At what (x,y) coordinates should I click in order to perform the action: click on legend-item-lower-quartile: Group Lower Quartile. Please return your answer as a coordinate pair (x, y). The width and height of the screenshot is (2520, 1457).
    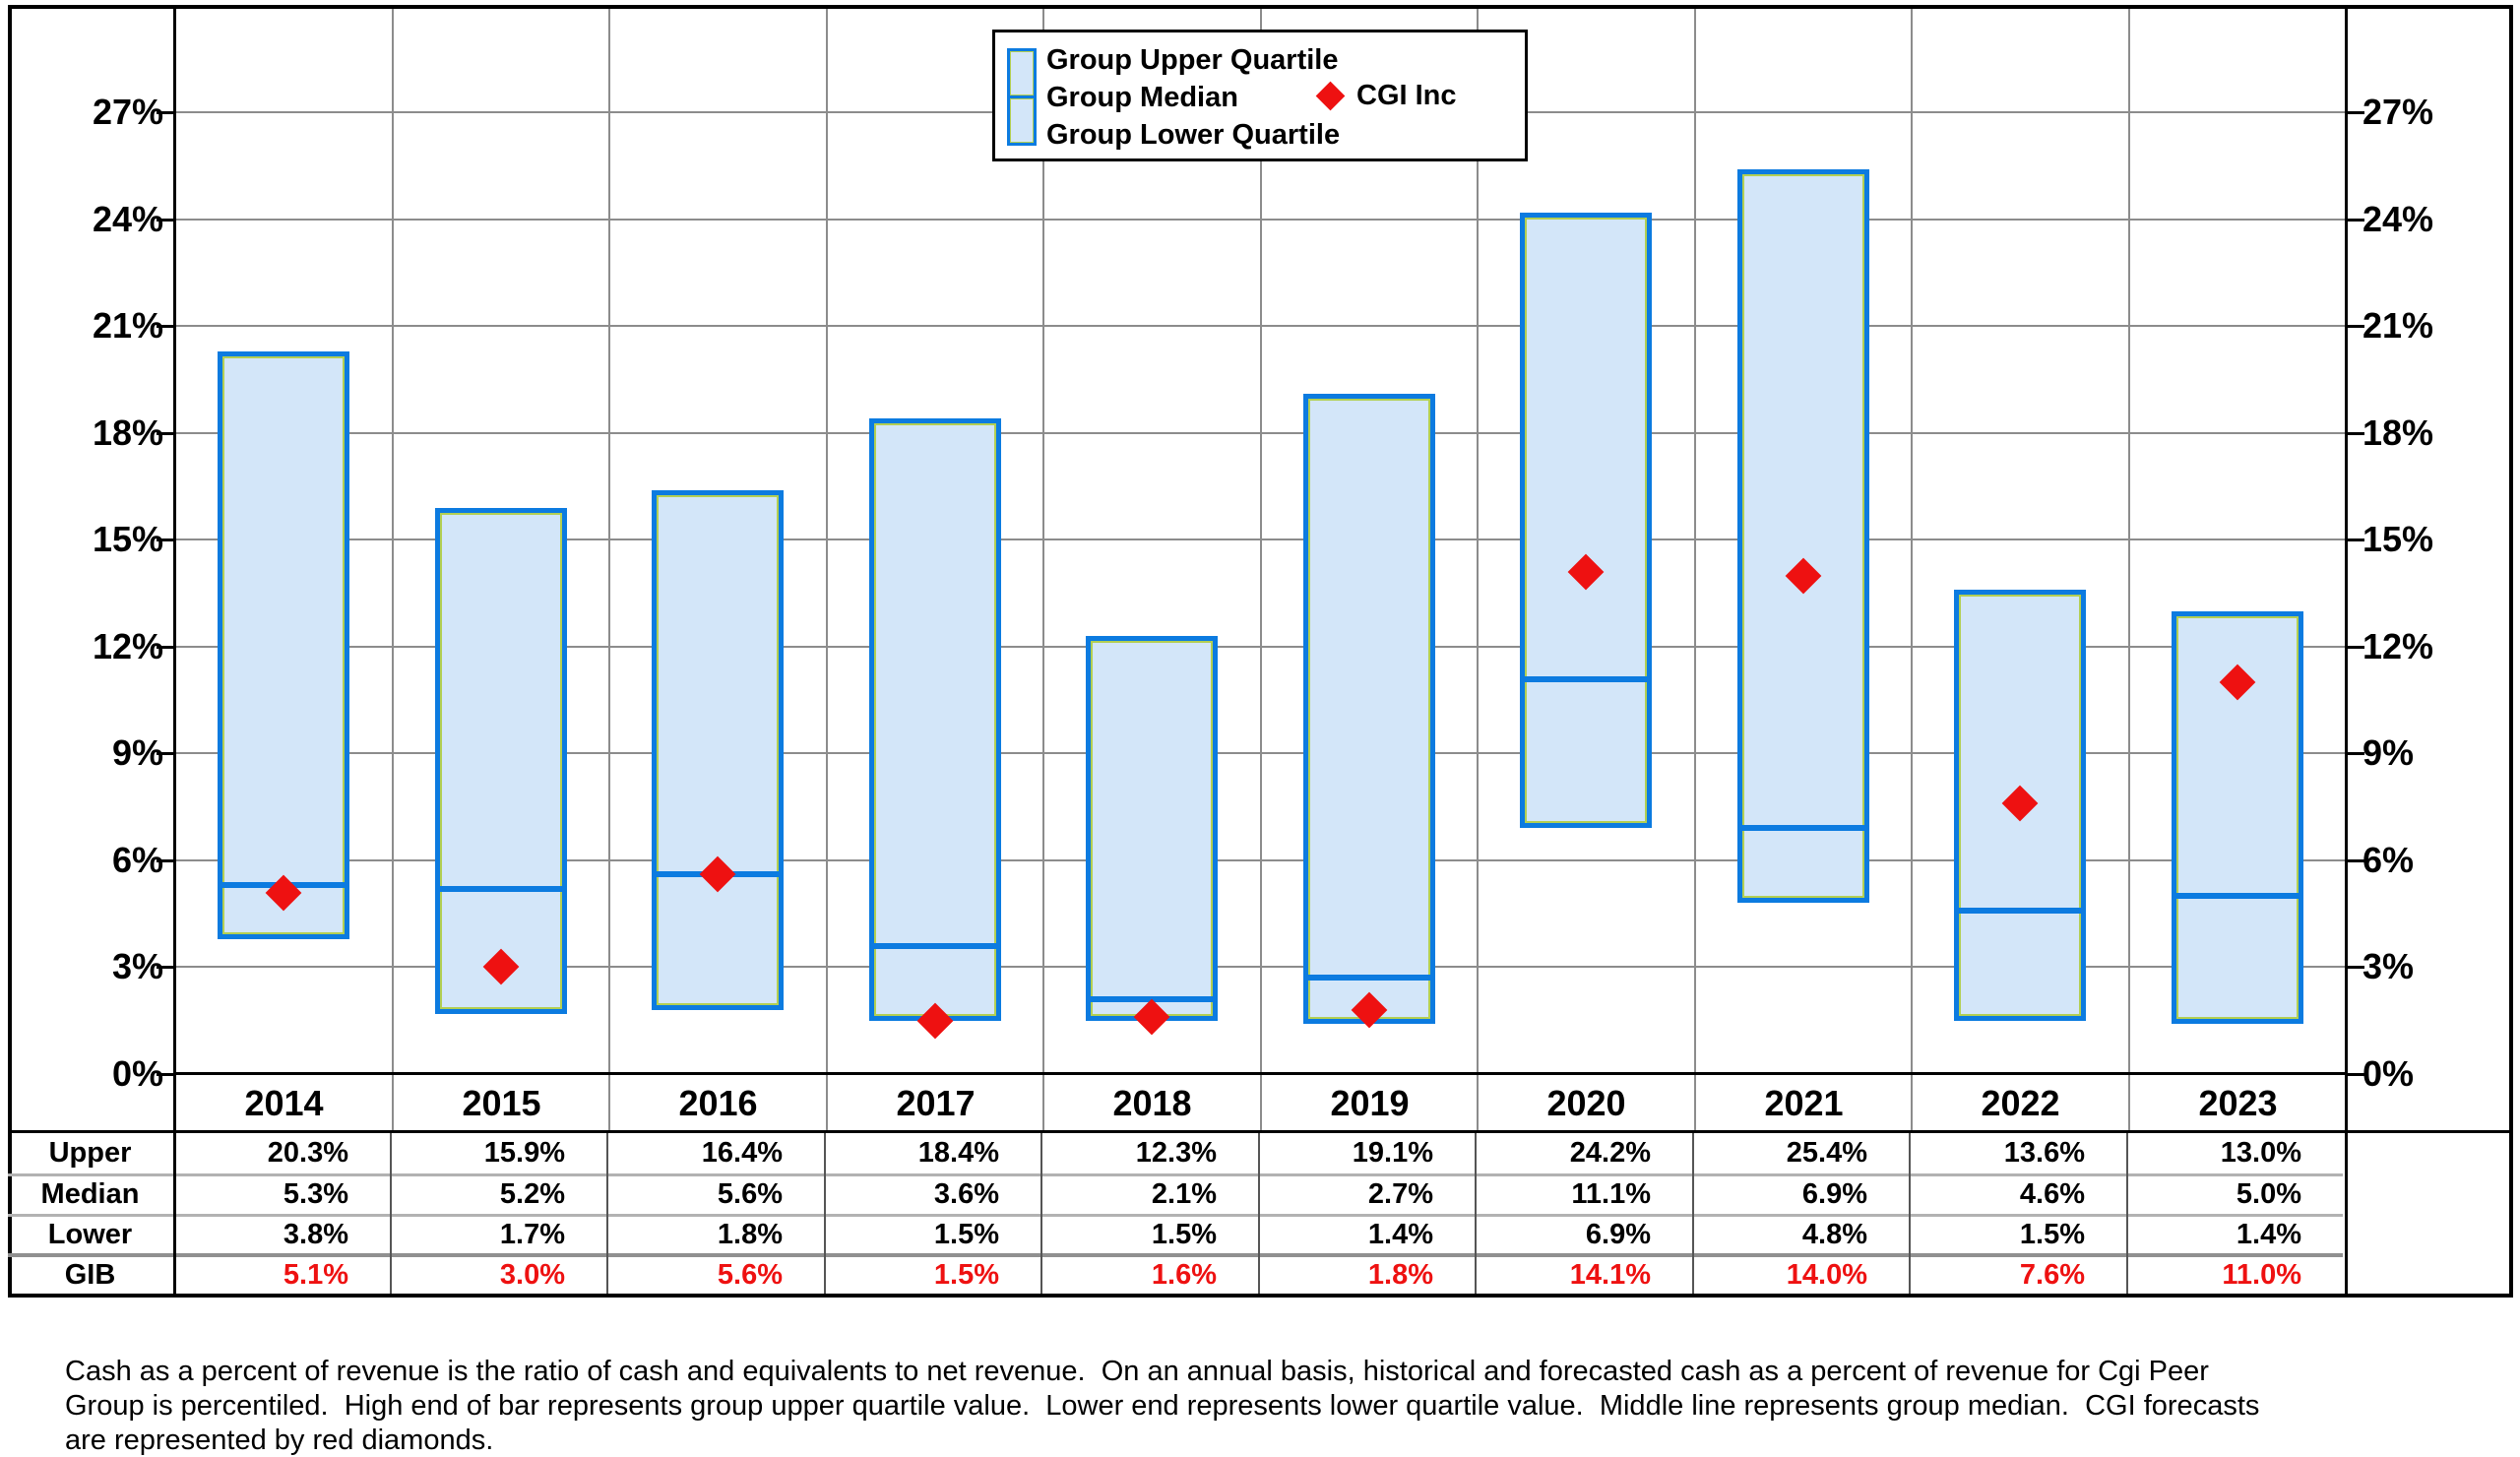
    Looking at the image, I should click on (1193, 134).